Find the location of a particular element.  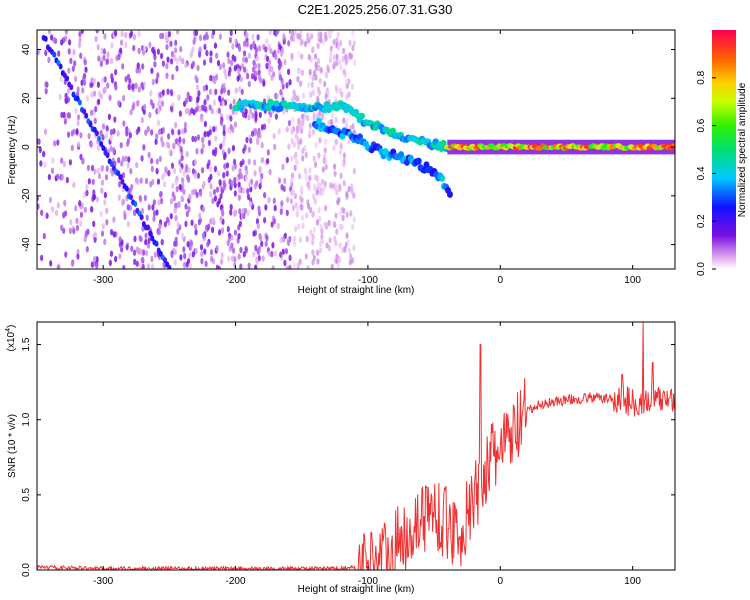

heatmap-lower-branch-cell is located at coordinates (318, 121).